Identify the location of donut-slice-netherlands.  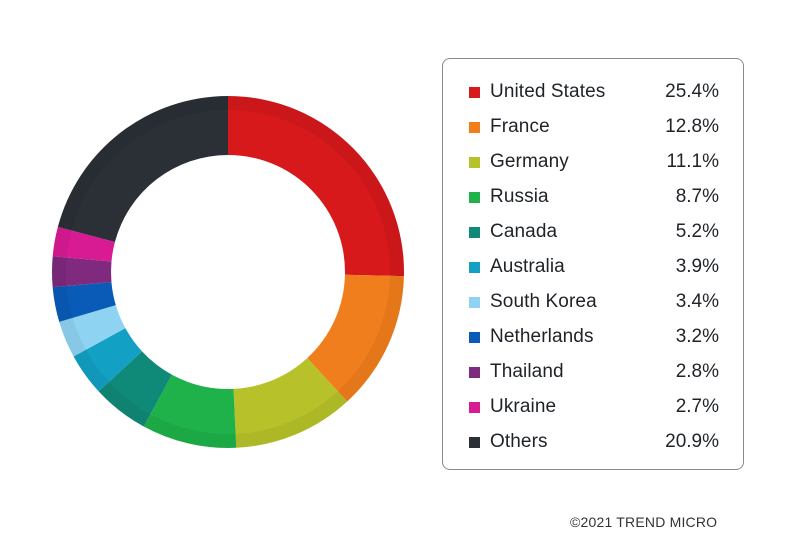
(84, 302).